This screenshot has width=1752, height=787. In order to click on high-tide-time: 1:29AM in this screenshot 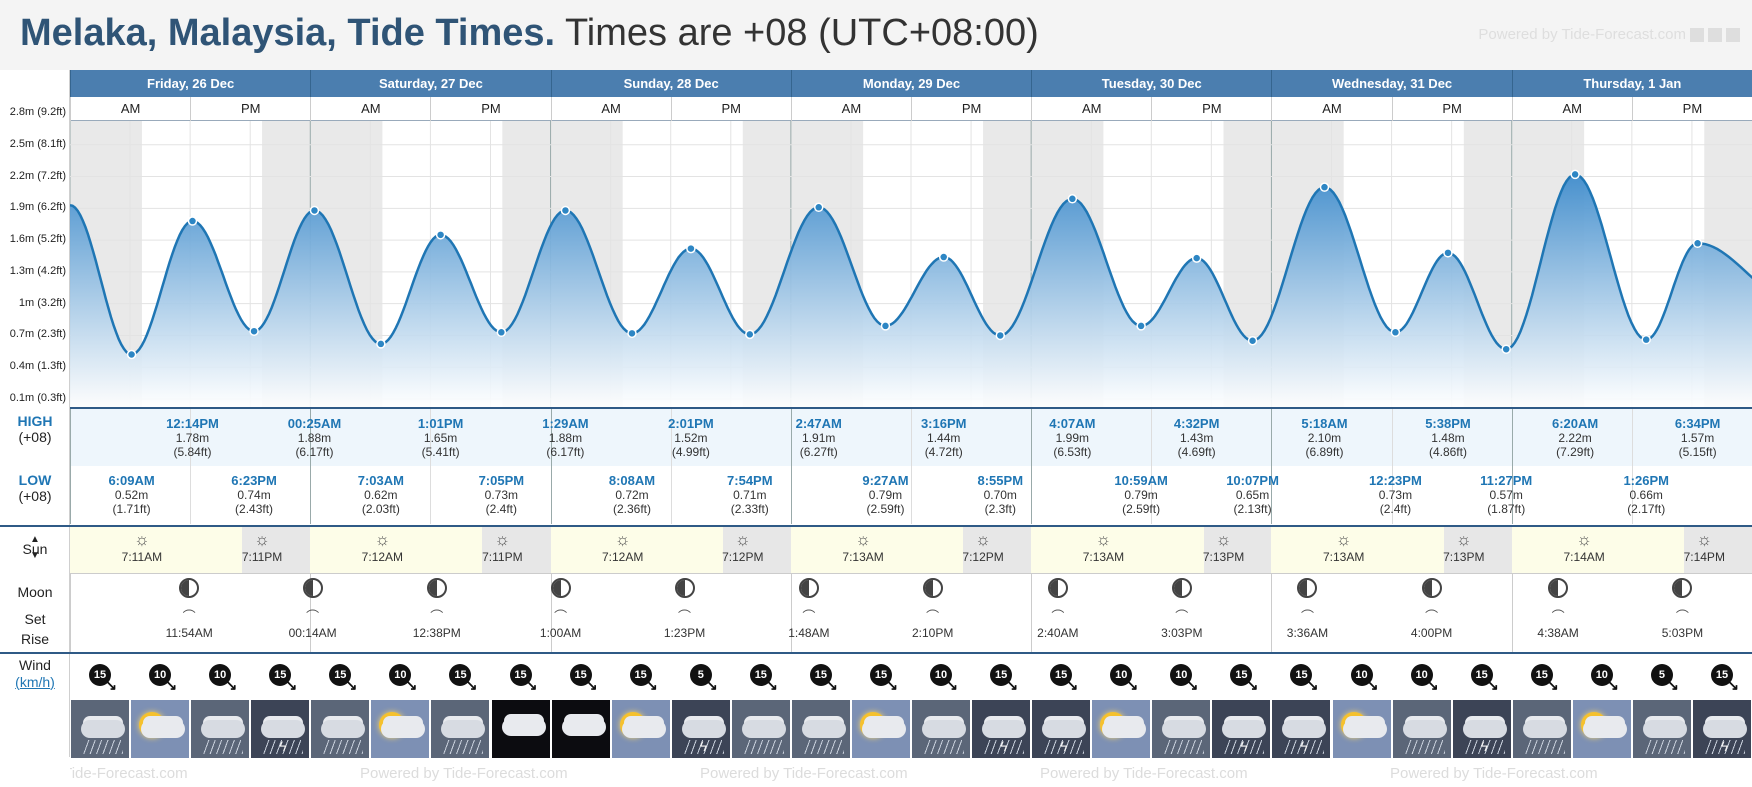, I will do `click(565, 423)`.